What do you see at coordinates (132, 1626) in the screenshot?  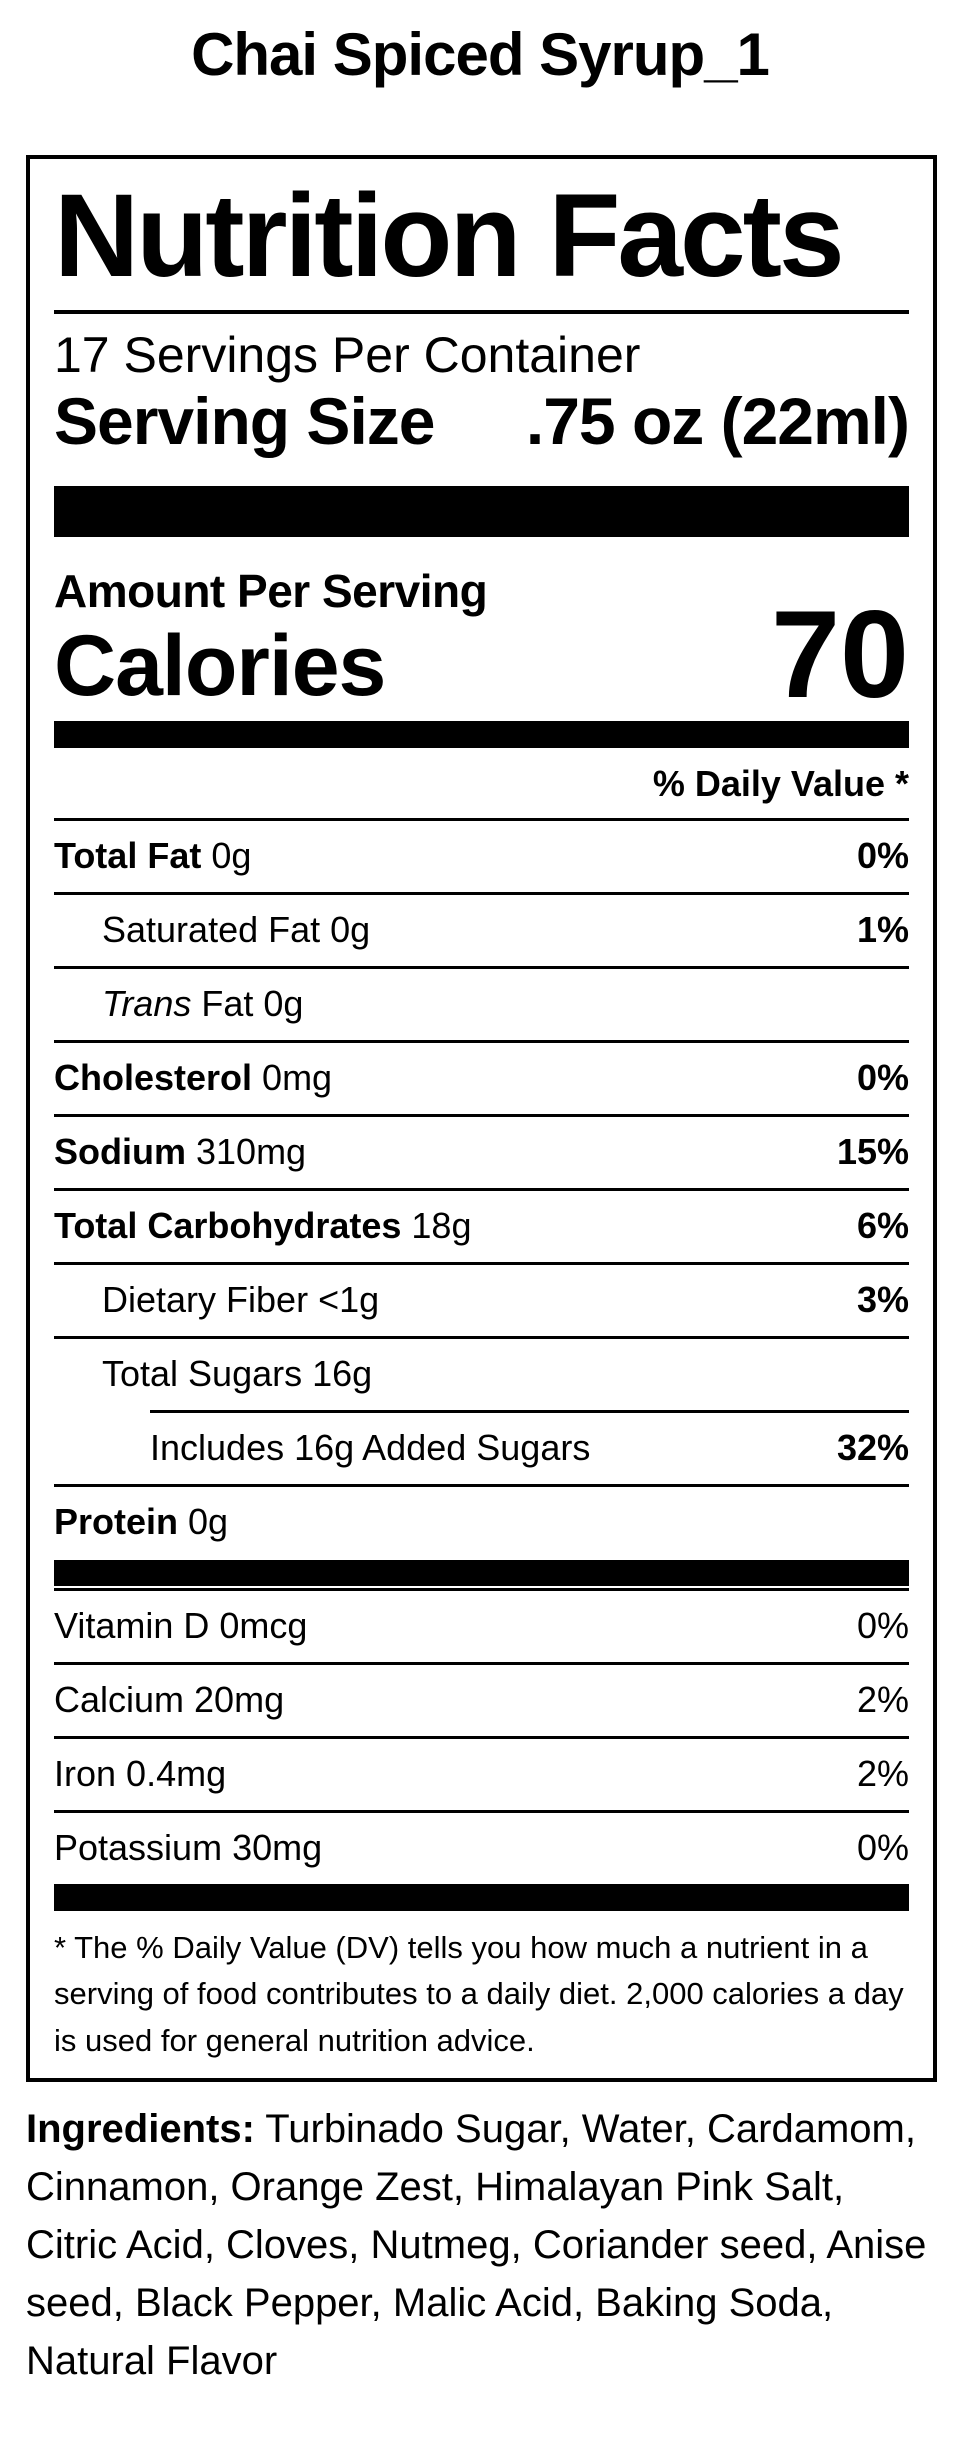 I see `nutrient-name: Vitamin D` at bounding box center [132, 1626].